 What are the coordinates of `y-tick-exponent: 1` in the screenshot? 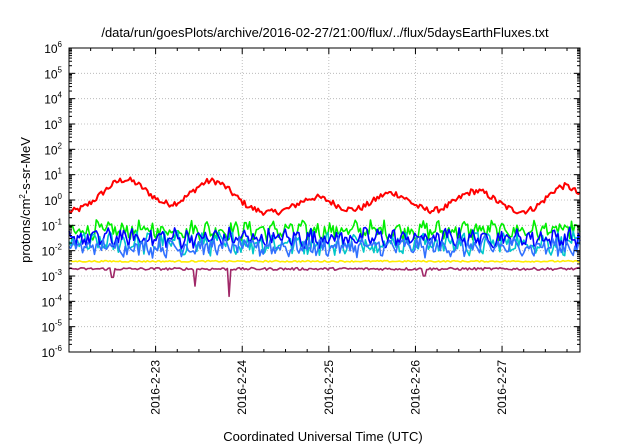 It's located at (60, 171).